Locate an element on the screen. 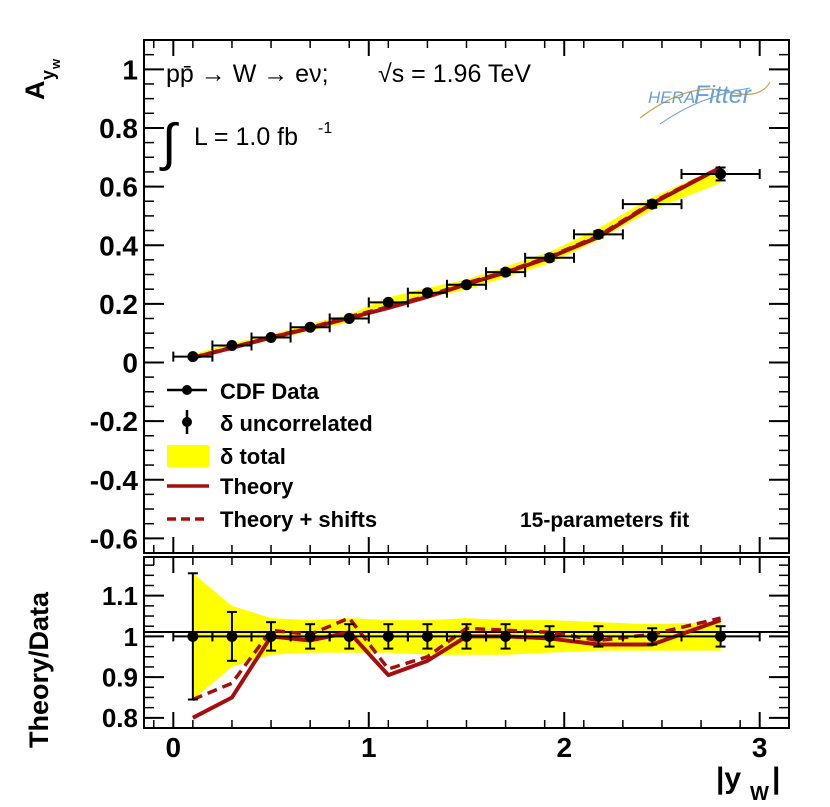 This screenshot has width=830, height=807. legend-marker-uncorrelated is located at coordinates (187, 422).